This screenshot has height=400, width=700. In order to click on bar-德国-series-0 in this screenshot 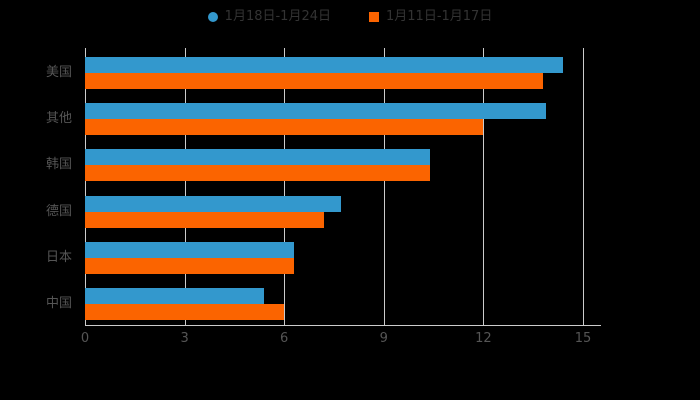, I will do `click(213, 203)`.